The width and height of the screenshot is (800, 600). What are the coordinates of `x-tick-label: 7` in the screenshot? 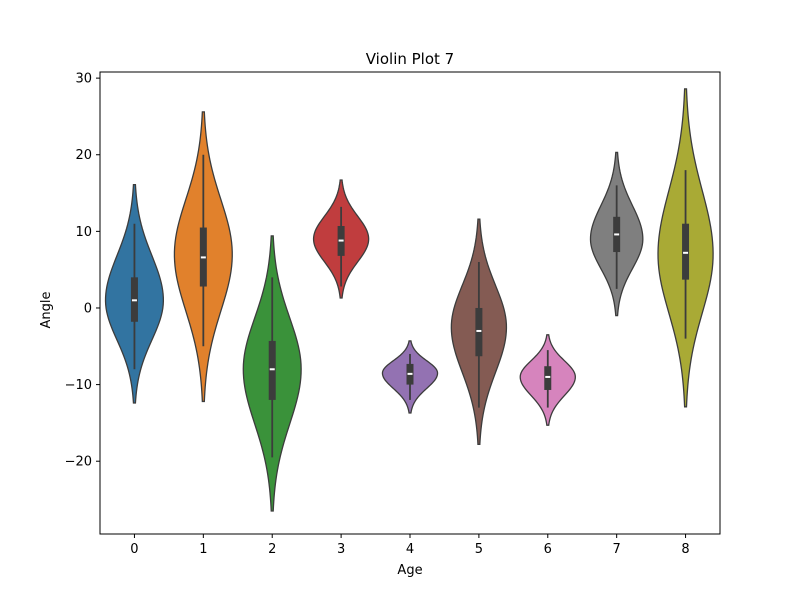 It's located at (617, 549).